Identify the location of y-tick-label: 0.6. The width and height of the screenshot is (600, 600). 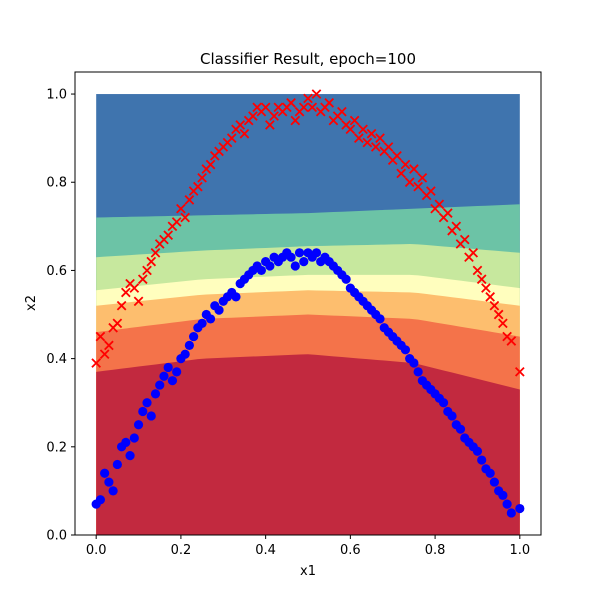
(56, 271).